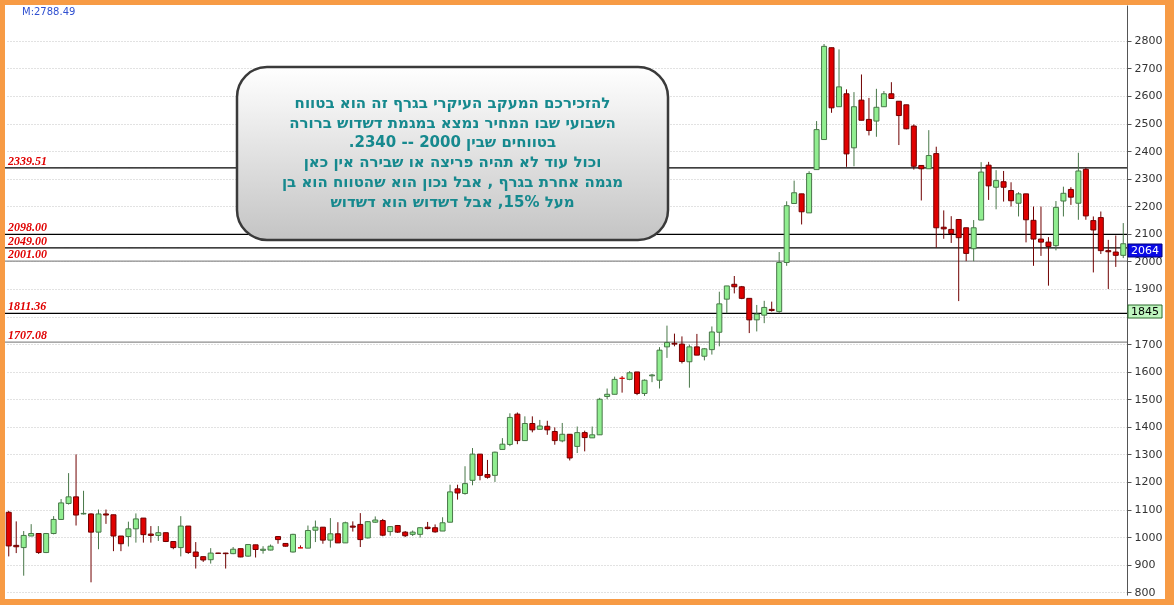 The height and width of the screenshot is (605, 1174). Describe the element at coordinates (1148, 510) in the screenshot. I see `y-tick-label: 1100` at that location.